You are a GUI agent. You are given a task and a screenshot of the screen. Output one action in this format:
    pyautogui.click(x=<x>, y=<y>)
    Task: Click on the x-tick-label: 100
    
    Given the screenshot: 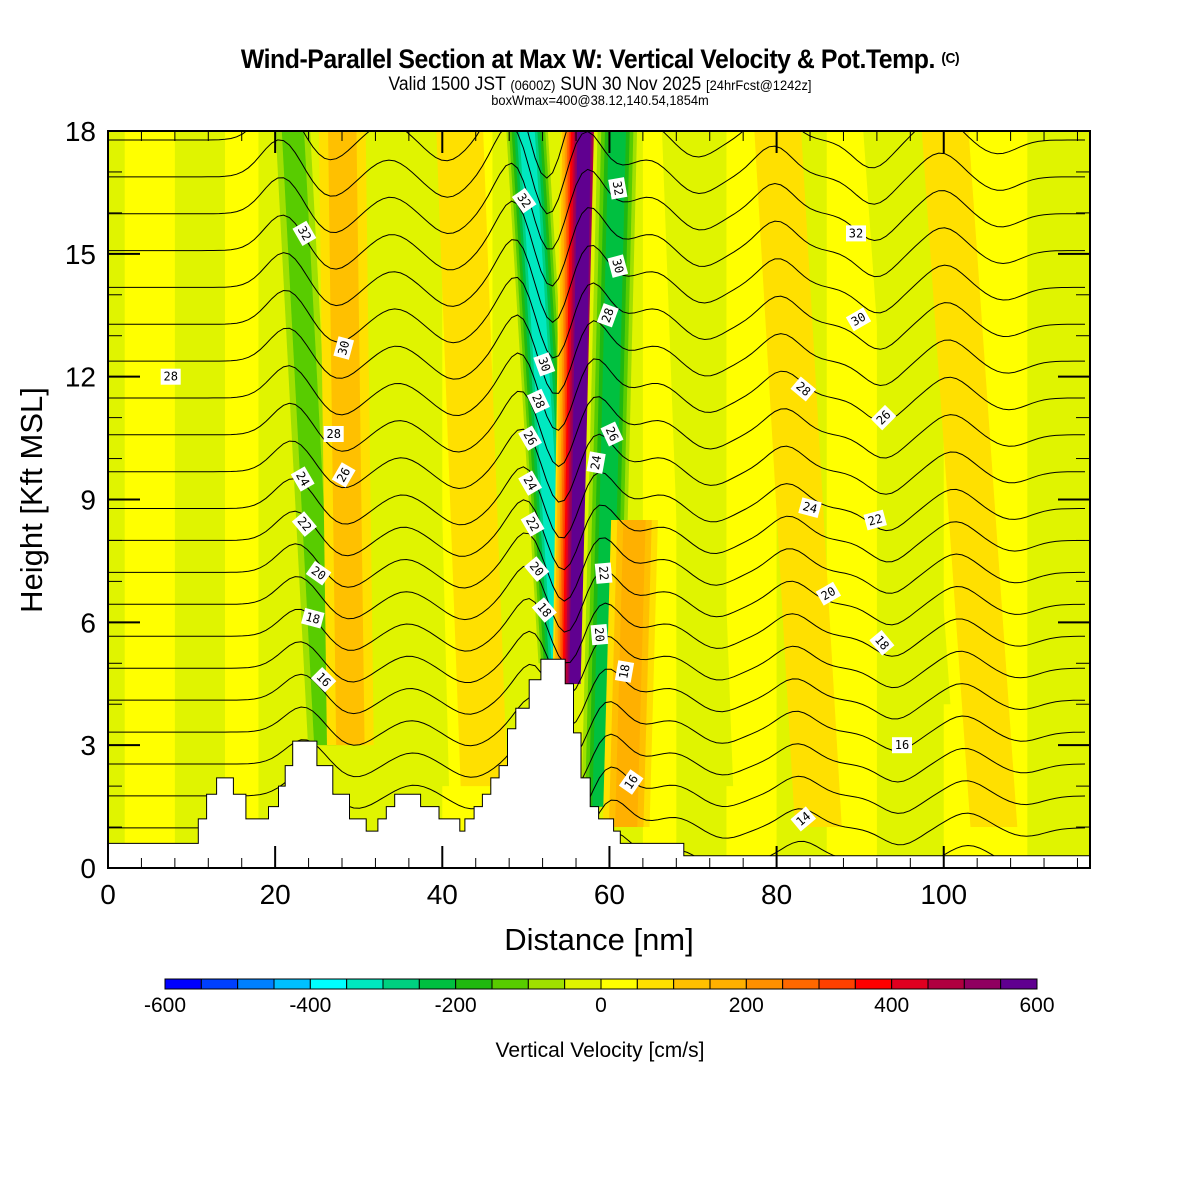 What is the action you would take?
    pyautogui.click(x=943, y=894)
    